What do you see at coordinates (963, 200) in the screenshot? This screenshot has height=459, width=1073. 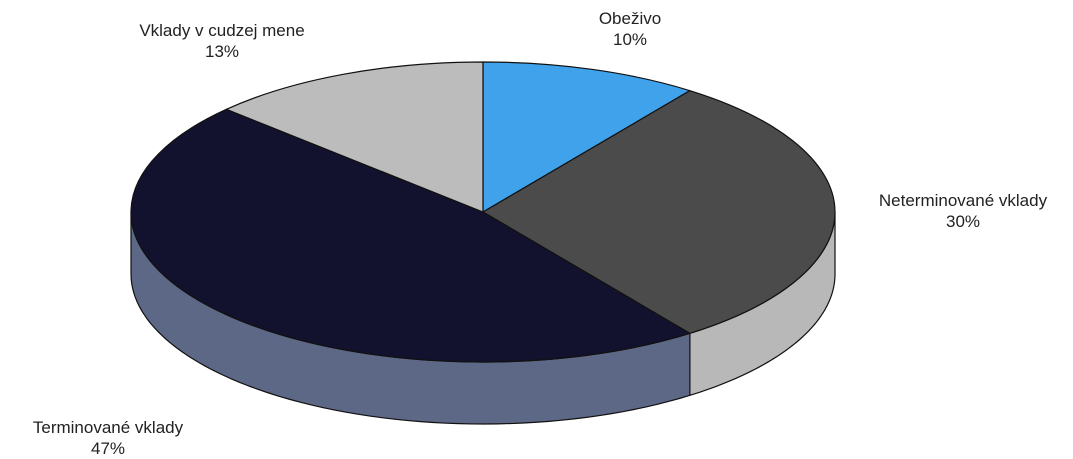 I see `slice-label-name: Neterminované vklady` at bounding box center [963, 200].